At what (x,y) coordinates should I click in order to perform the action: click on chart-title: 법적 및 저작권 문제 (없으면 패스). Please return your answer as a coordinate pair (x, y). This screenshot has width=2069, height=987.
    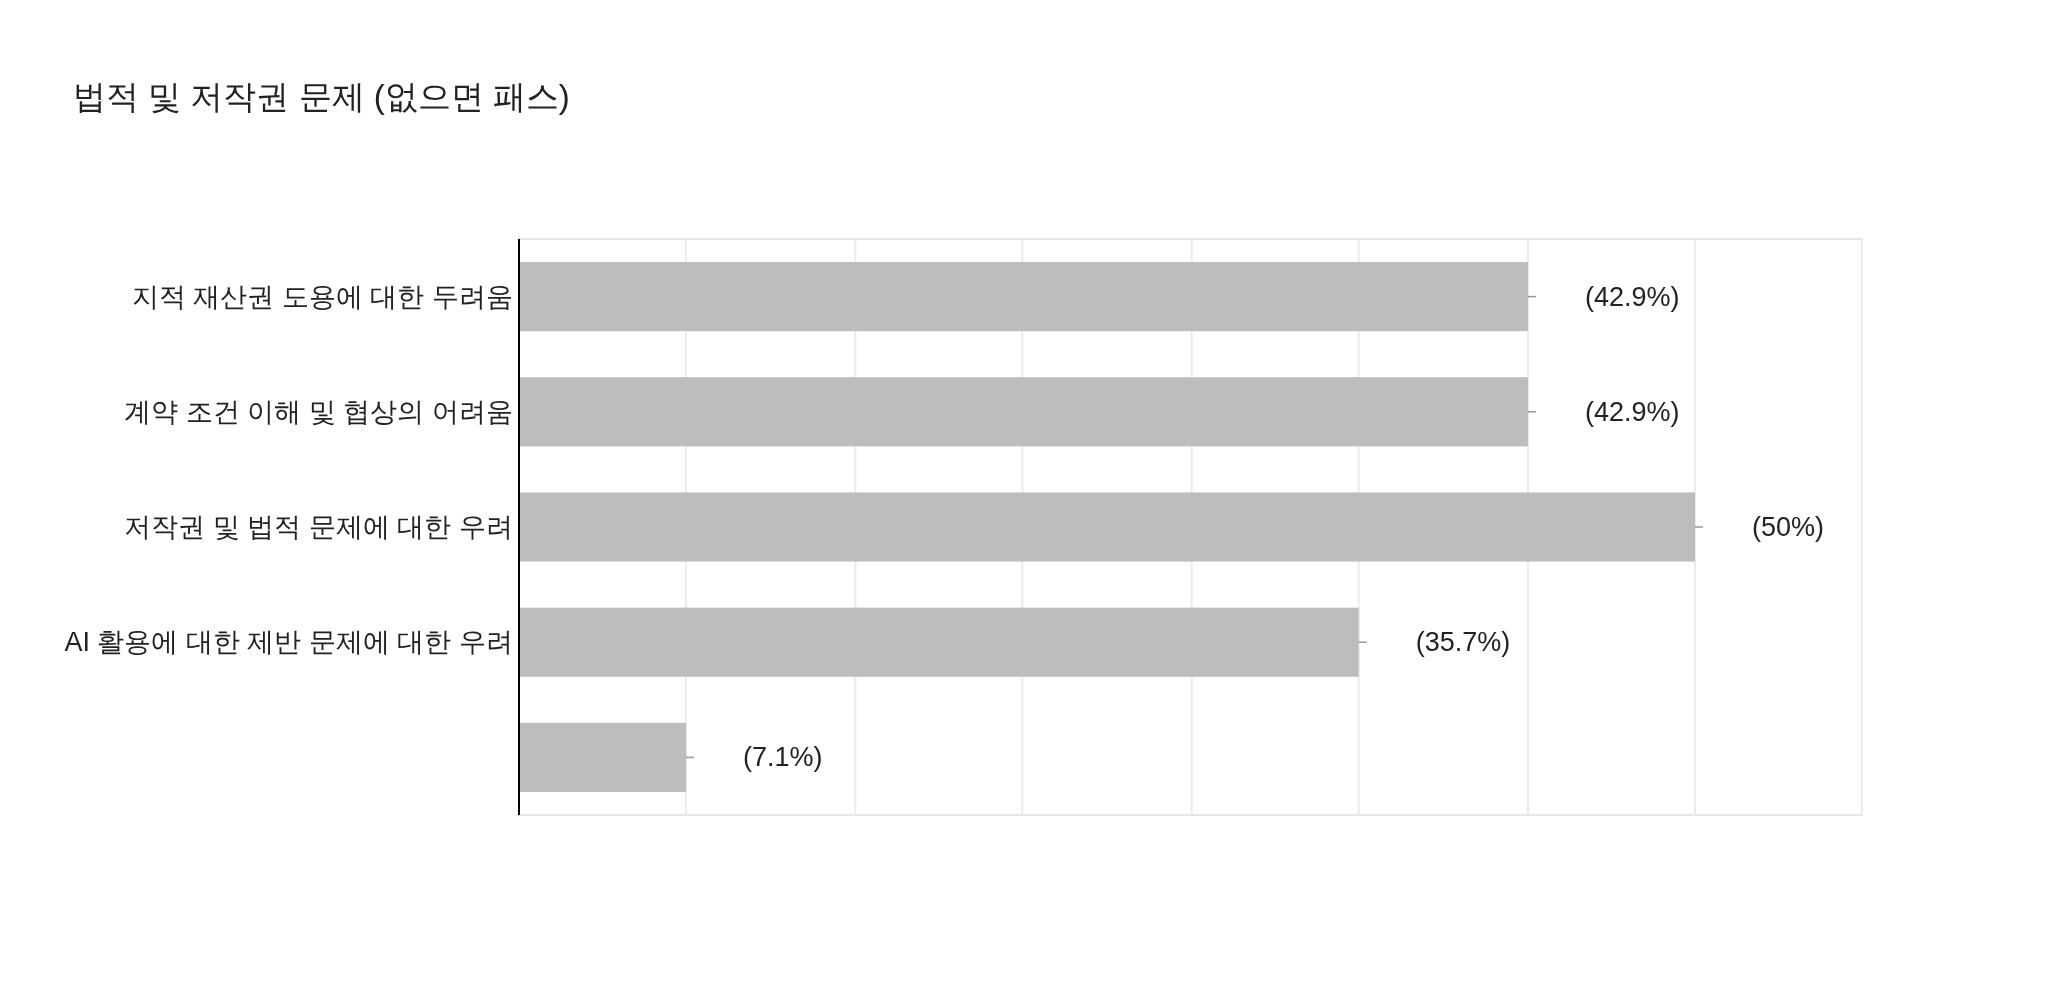
    Looking at the image, I should click on (321, 96).